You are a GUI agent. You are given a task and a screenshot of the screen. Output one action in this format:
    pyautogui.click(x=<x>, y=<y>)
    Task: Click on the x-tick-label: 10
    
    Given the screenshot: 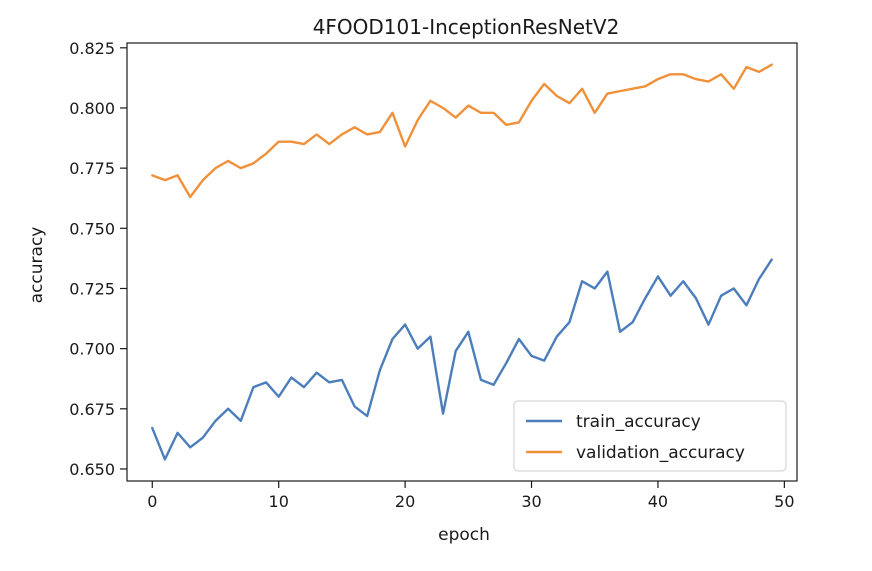 What is the action you would take?
    pyautogui.click(x=279, y=501)
    